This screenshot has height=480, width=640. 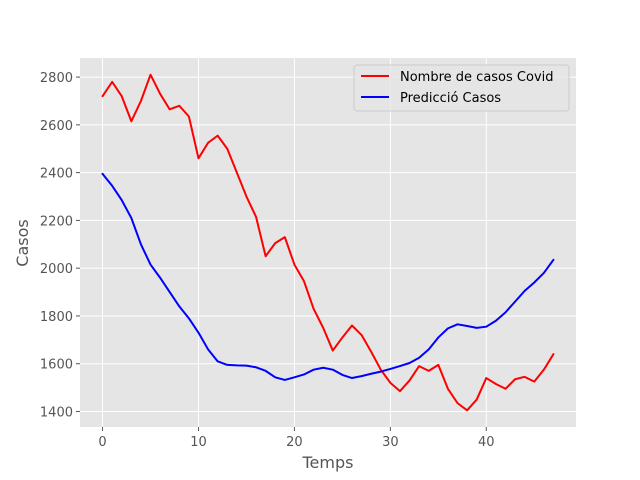 What do you see at coordinates (390, 442) in the screenshot?
I see `x-tick-label: 30` at bounding box center [390, 442].